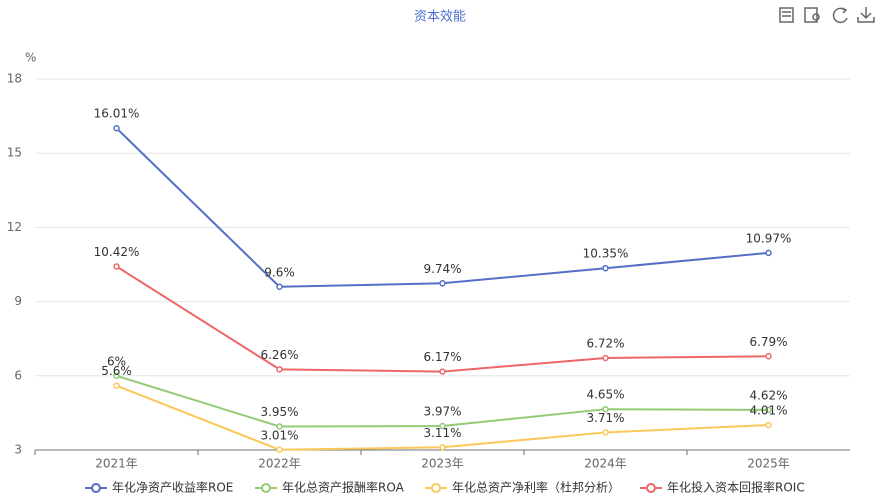 This screenshot has height=500, width=881. I want to click on y-tick-label: 9, so click(18, 301).